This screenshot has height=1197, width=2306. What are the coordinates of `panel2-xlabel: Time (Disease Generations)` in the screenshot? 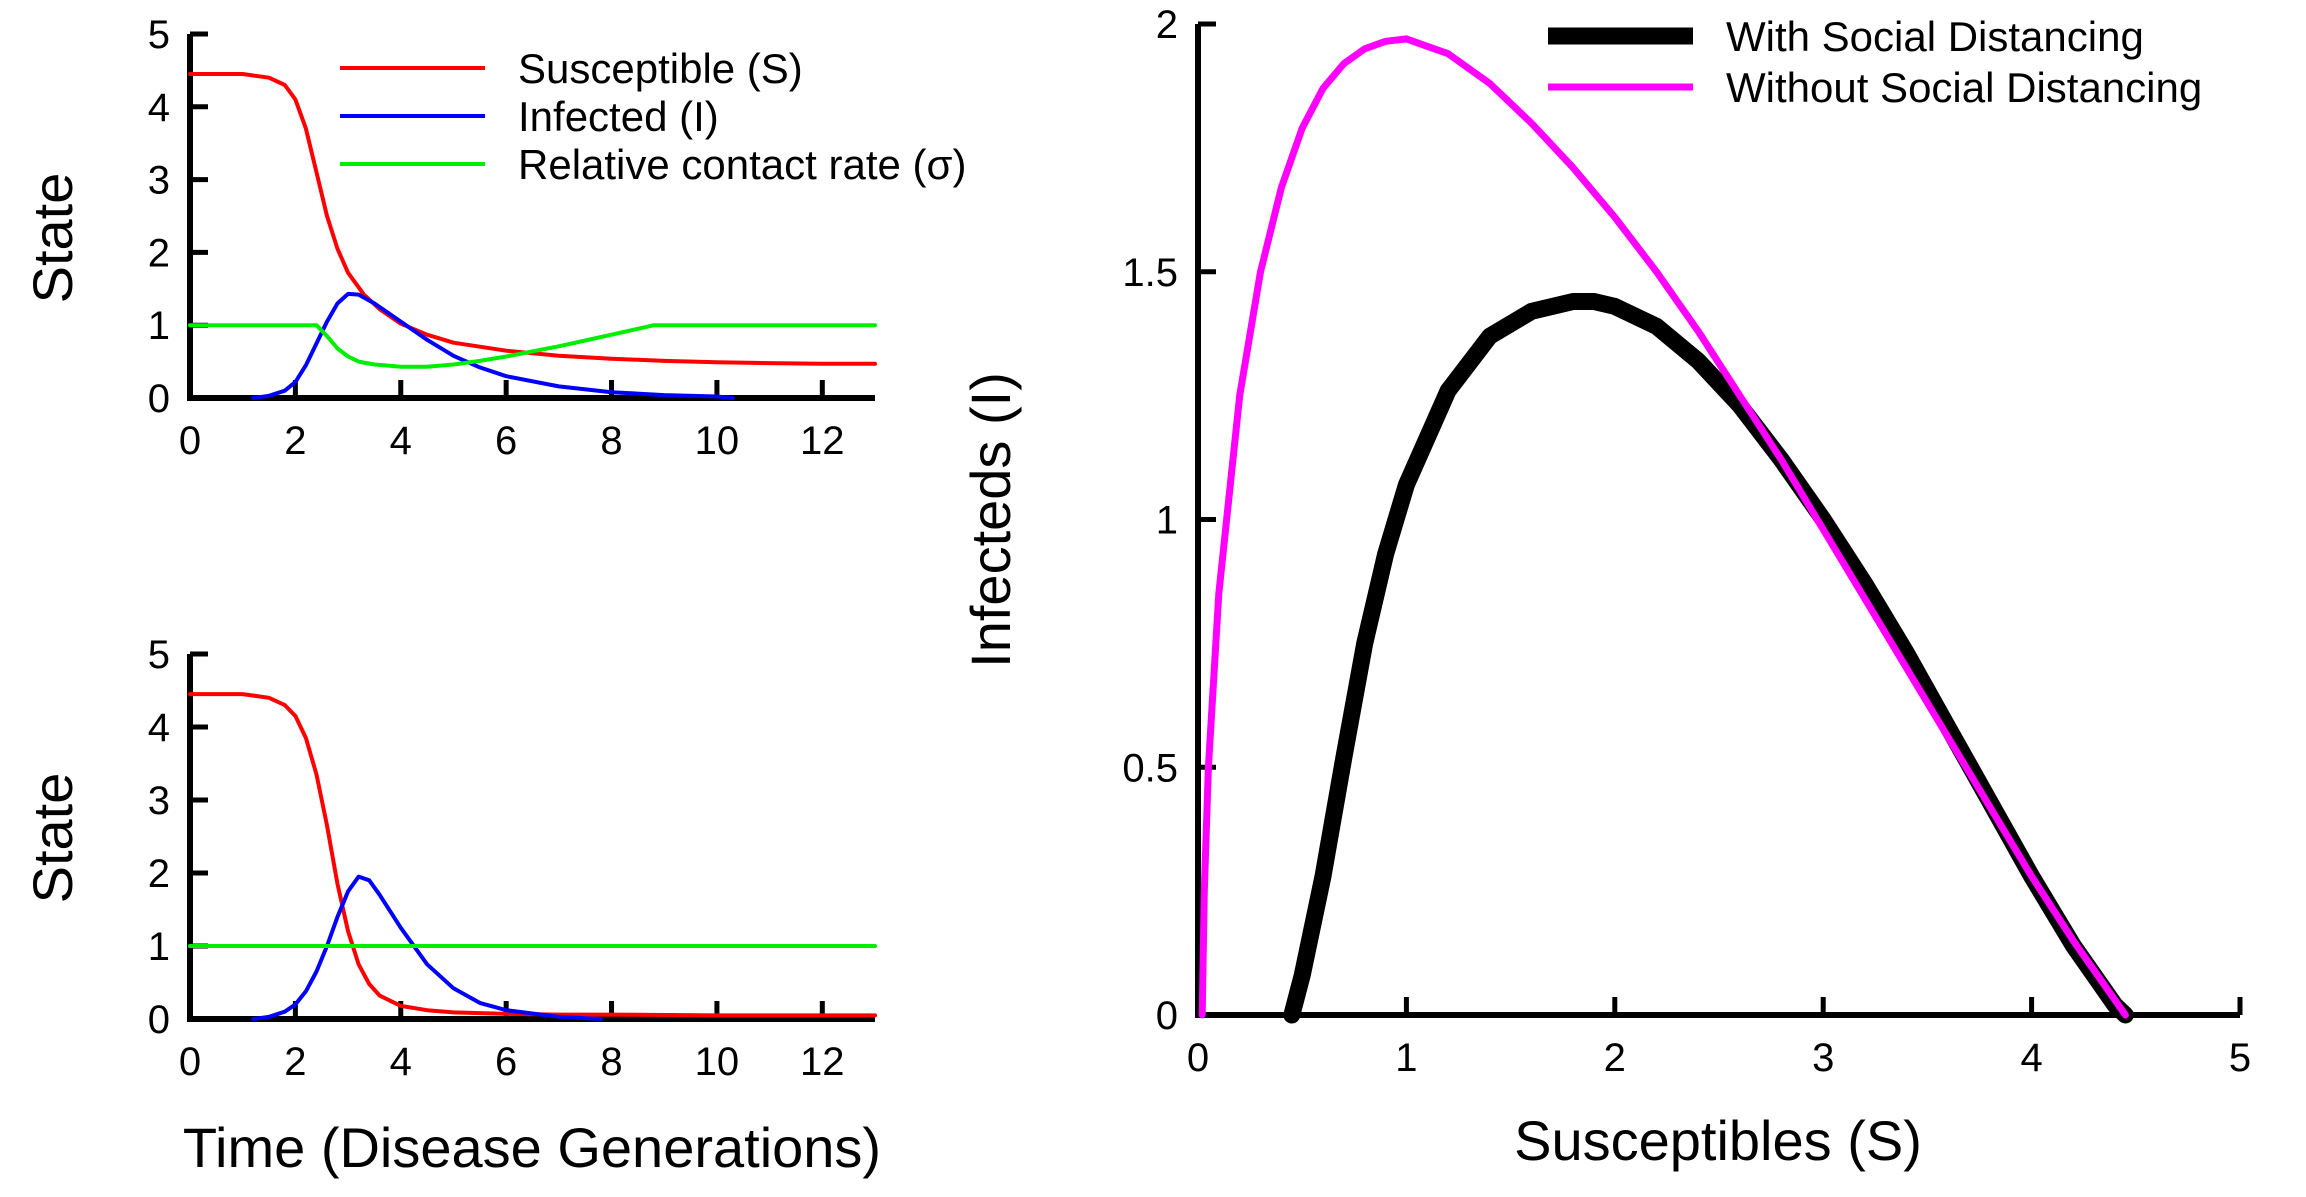 It's located at (532, 1147).